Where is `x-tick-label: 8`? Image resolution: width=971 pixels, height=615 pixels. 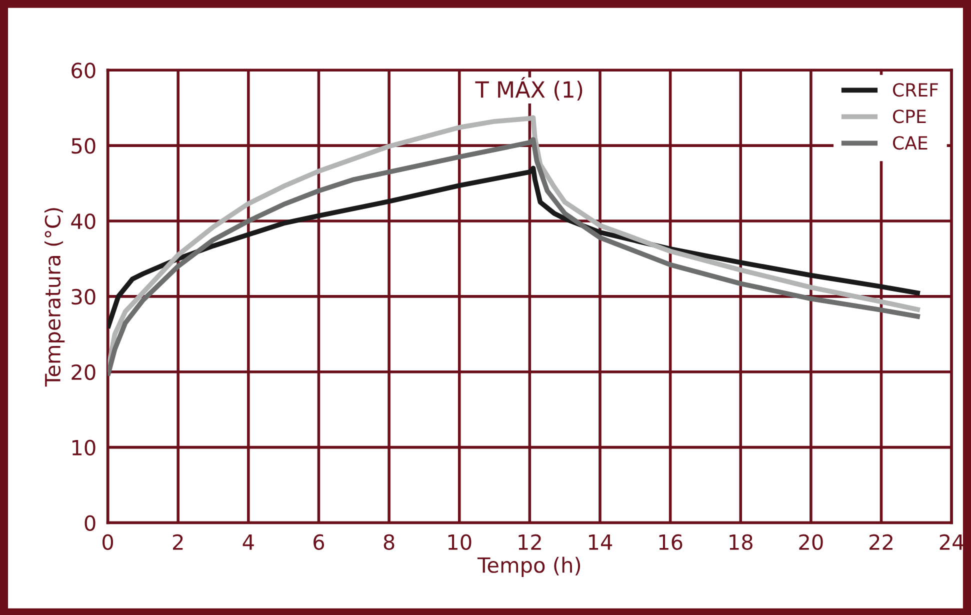
x-tick-label: 8 is located at coordinates (389, 542).